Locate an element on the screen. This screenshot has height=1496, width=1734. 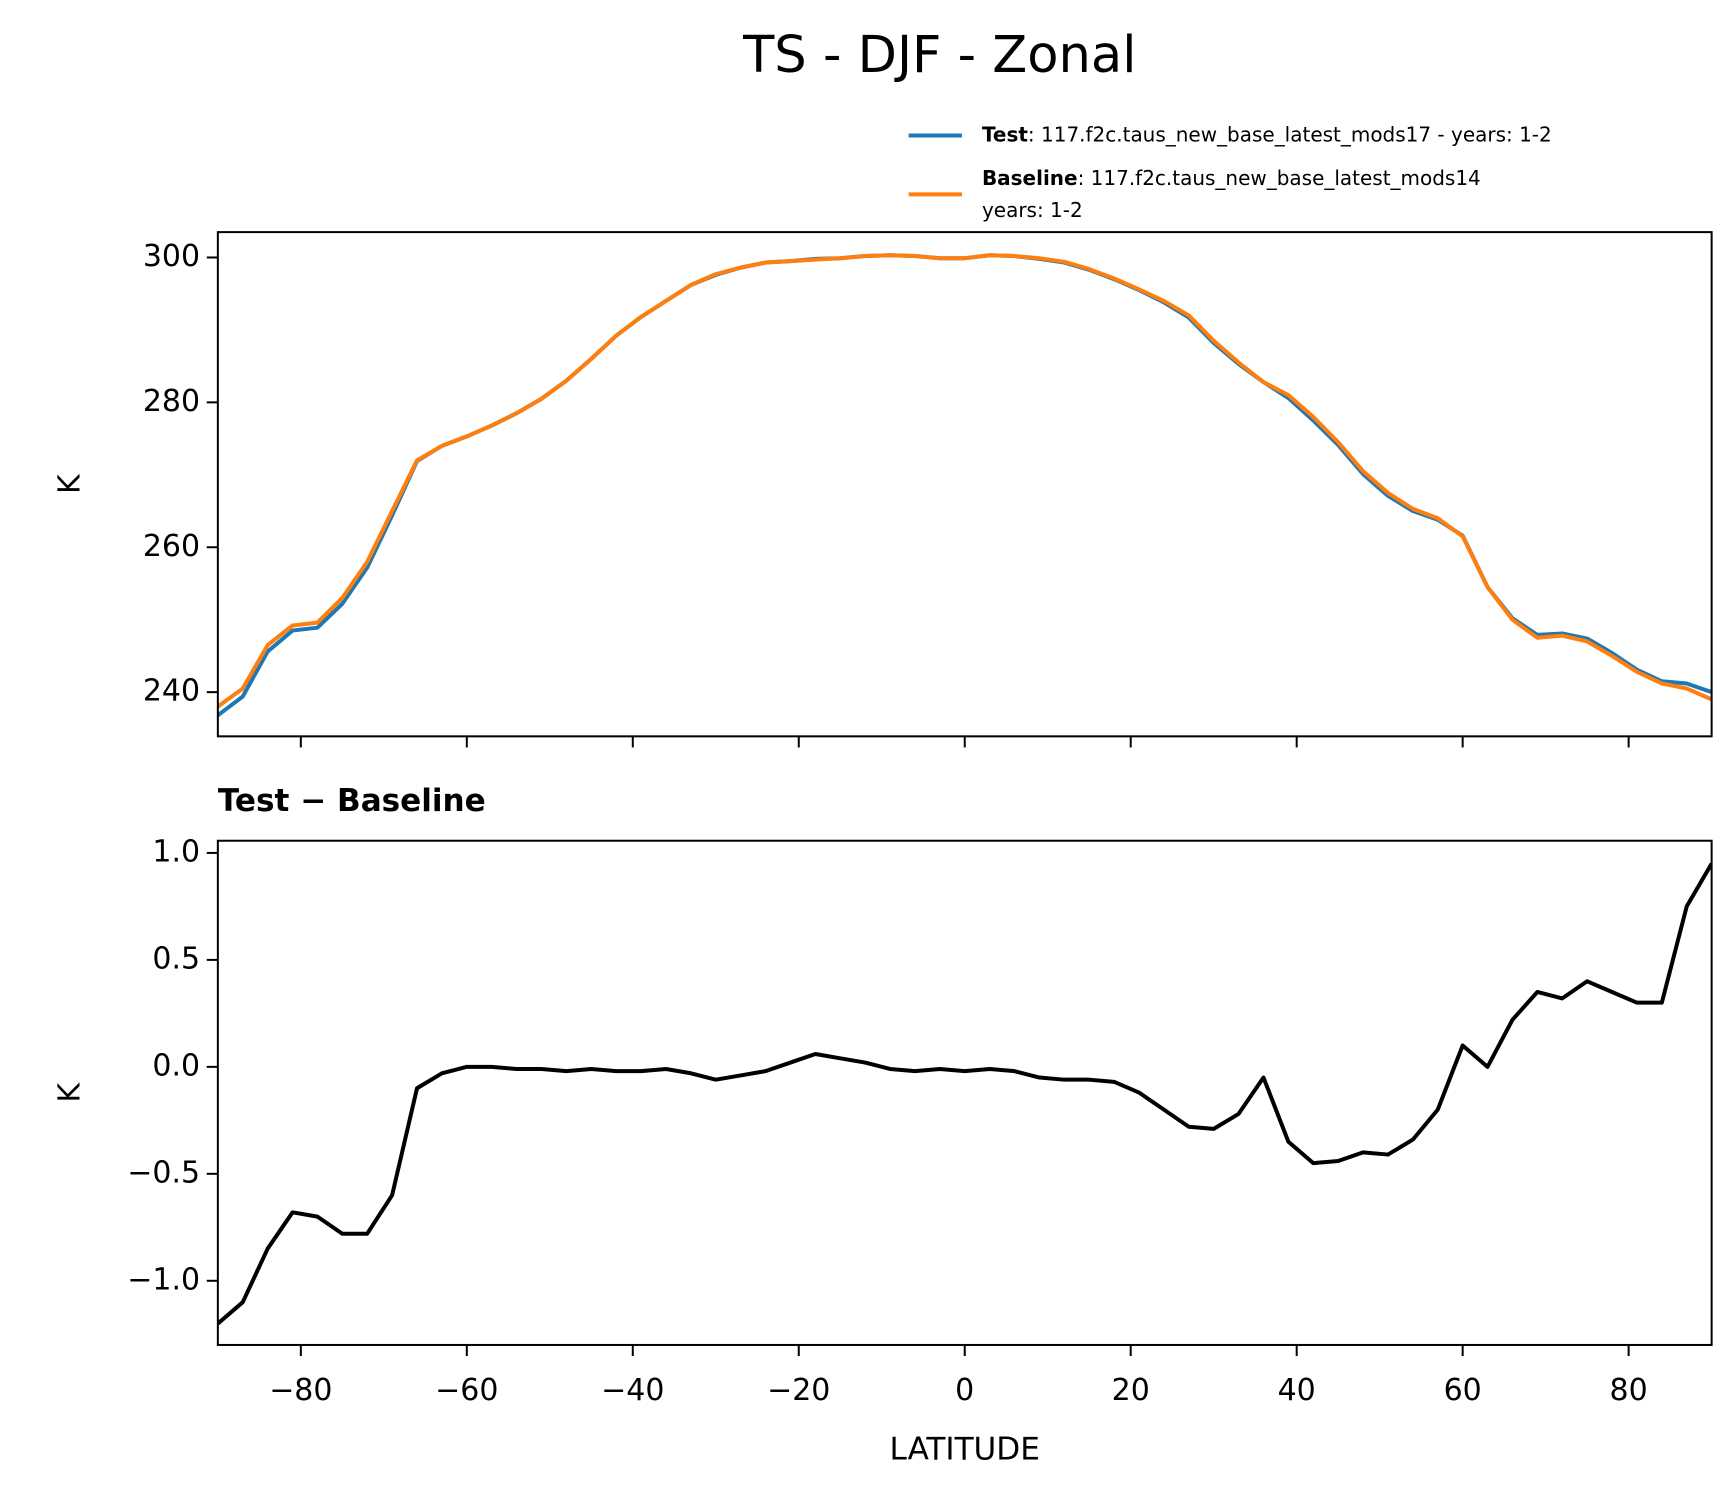
x-tick-label: 80 is located at coordinates (1629, 1390).